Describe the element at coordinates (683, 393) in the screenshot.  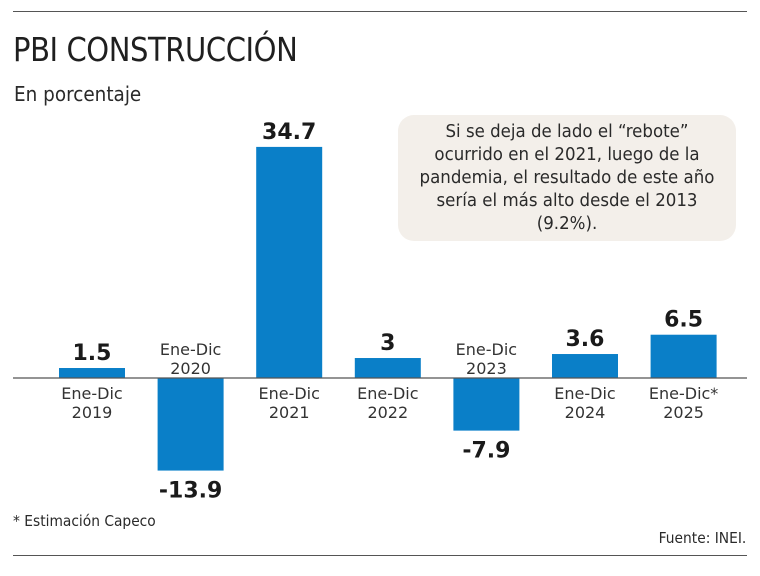
I see `category-label-line1: Ene-Dic*` at that location.